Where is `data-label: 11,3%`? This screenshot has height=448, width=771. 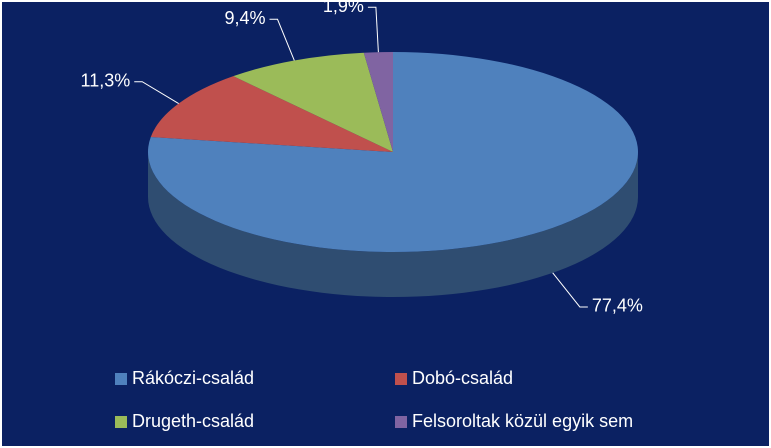
data-label: 11,3% is located at coordinates (106, 80).